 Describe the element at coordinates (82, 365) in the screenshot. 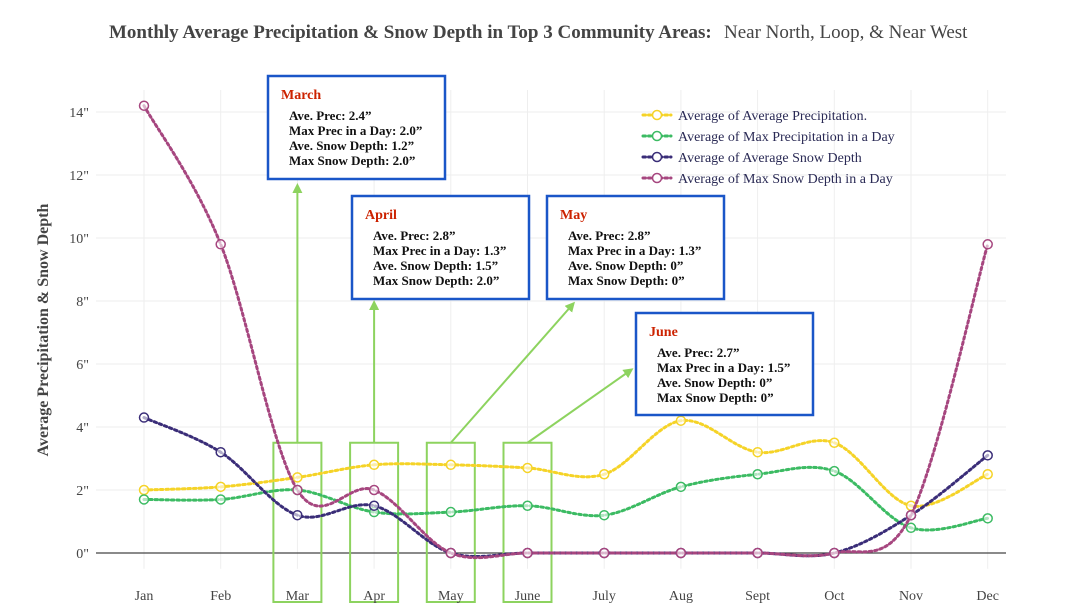

I see `y-tick-label: 6"` at that location.